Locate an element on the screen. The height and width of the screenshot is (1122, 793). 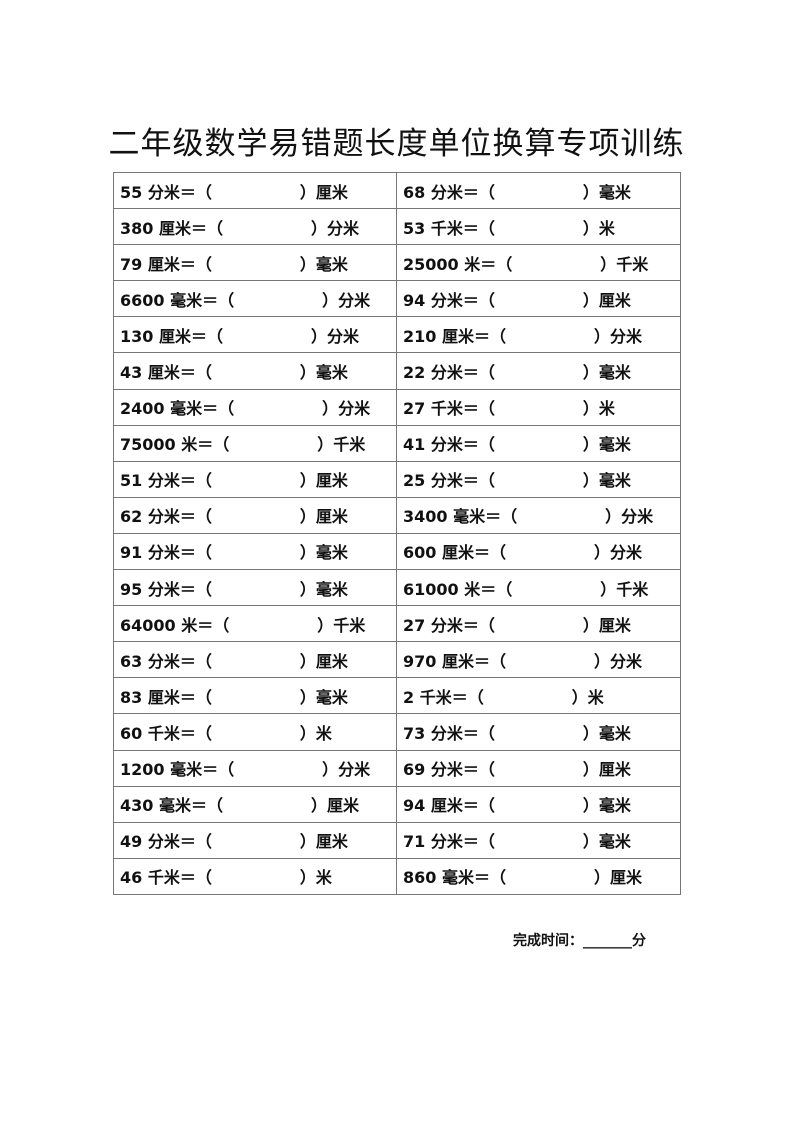
table-row: 130 厘米＝（ ）分米 210 厘米＝（ ）分米 is located at coordinates (397, 335).